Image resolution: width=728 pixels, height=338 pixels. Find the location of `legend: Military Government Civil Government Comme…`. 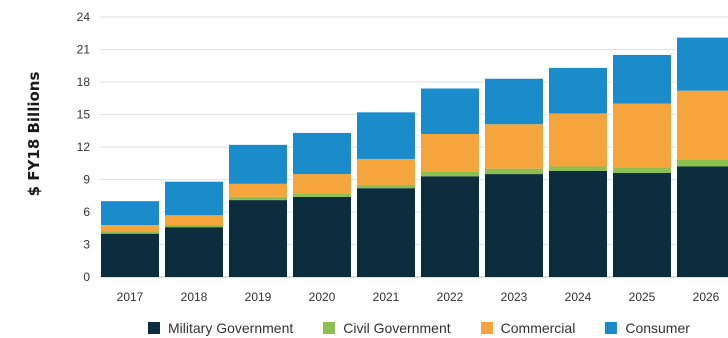

legend: Military Government Civil Government Comme… is located at coordinates (434, 328).